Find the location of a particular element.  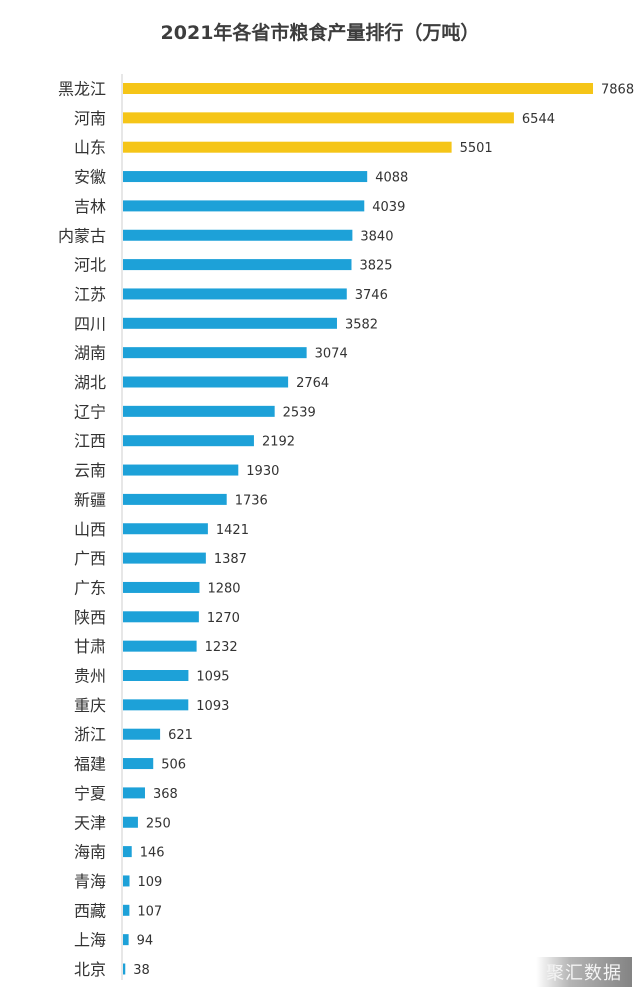

category-label: 西藏 is located at coordinates (90, 910).